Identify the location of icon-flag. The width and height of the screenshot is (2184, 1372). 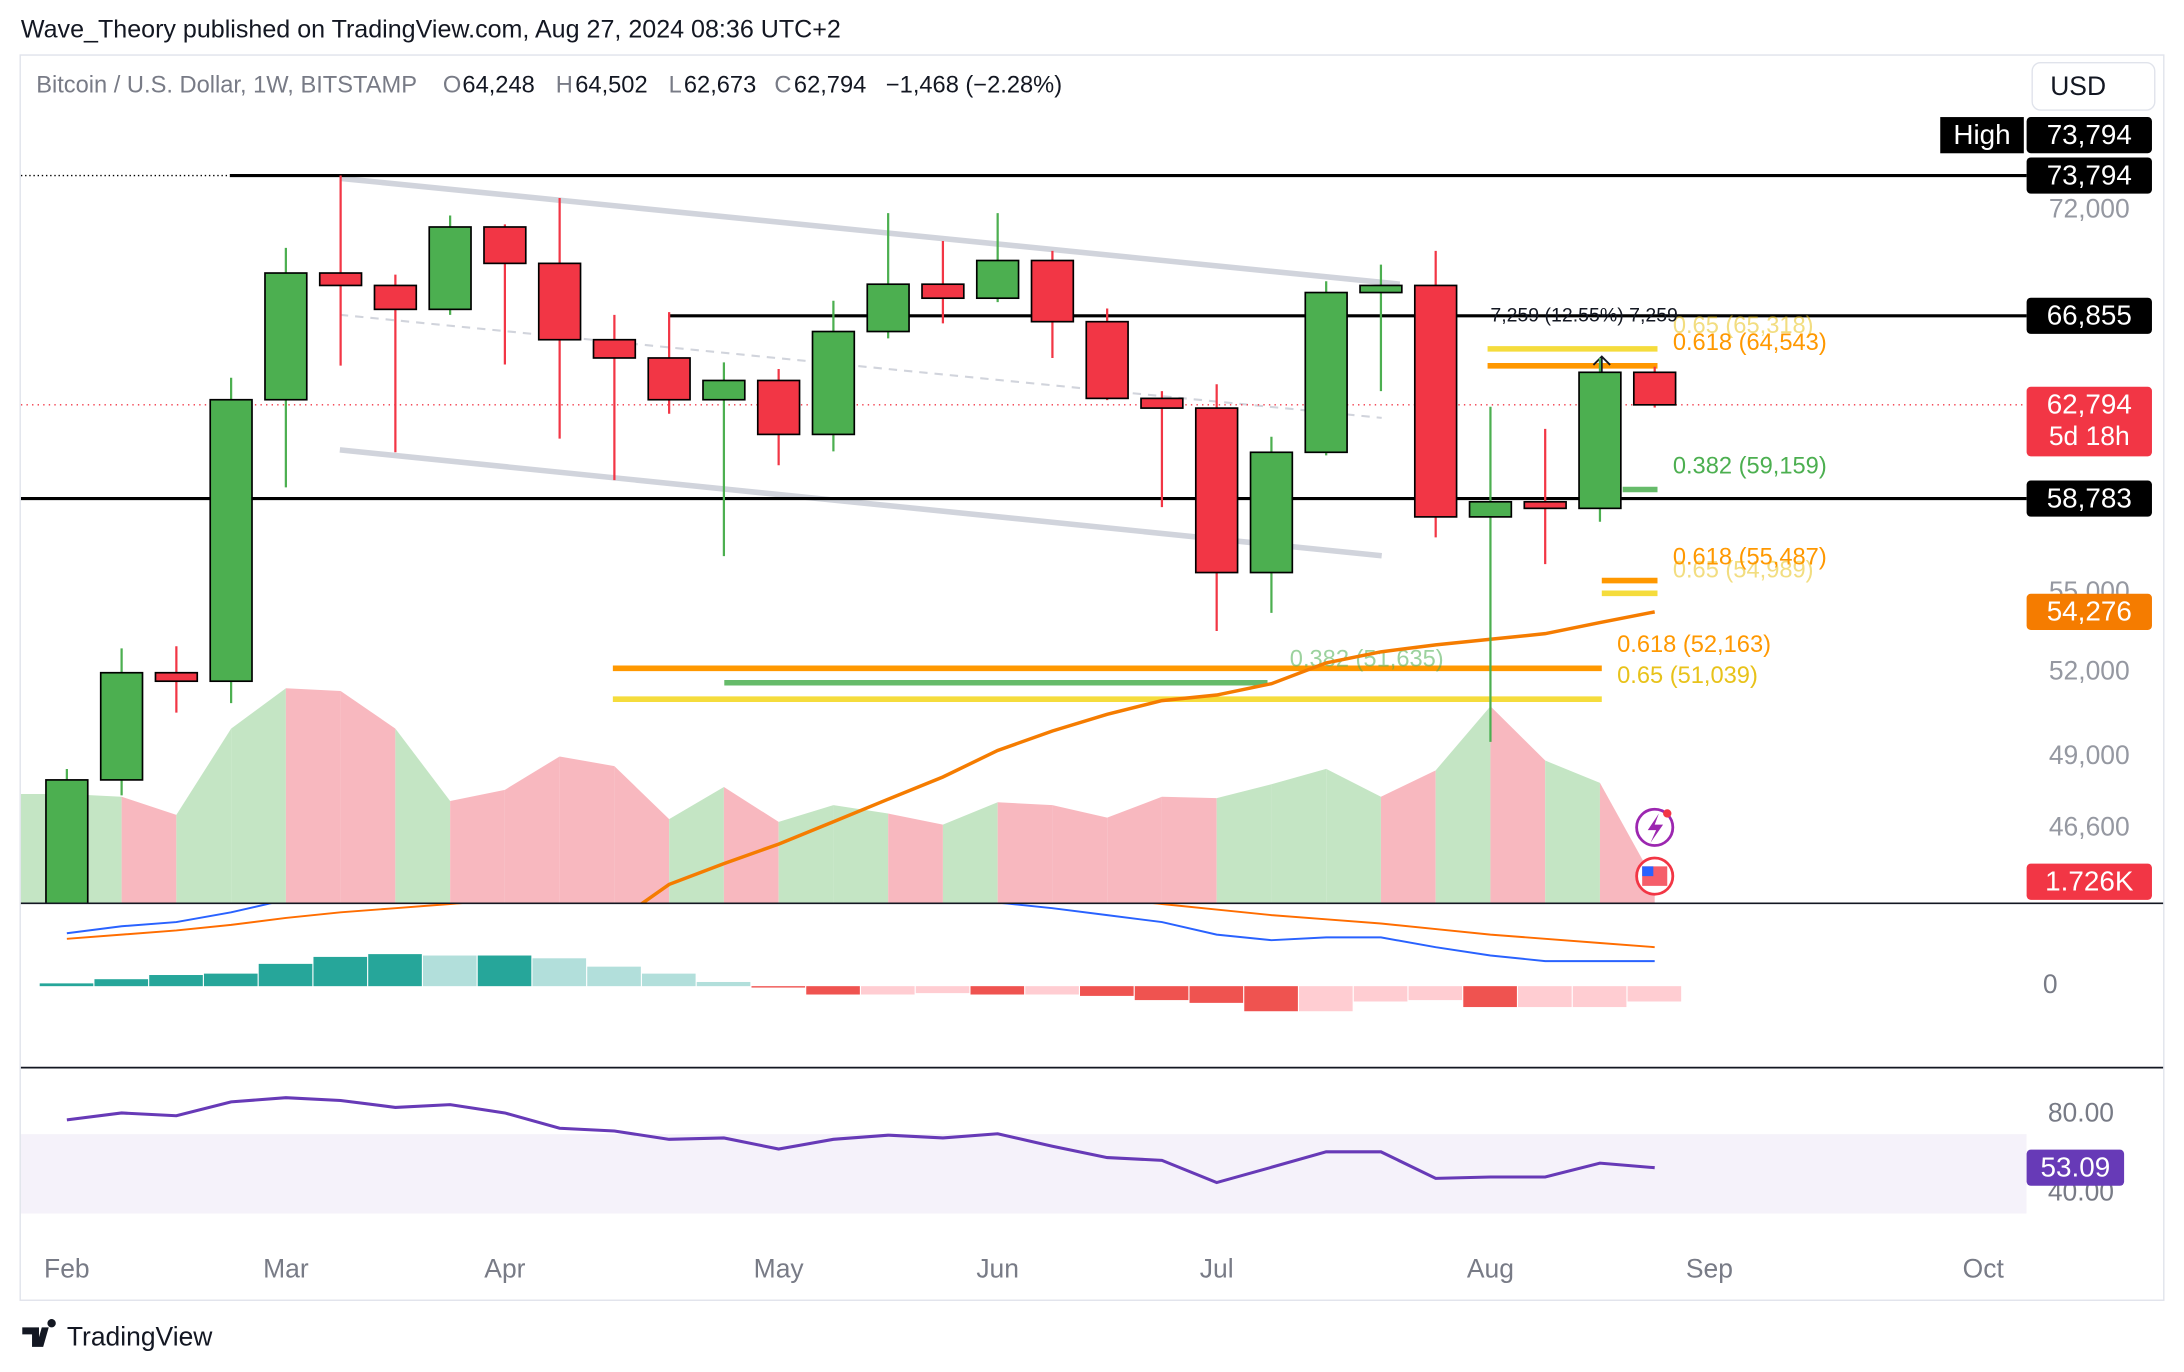
(1648, 871).